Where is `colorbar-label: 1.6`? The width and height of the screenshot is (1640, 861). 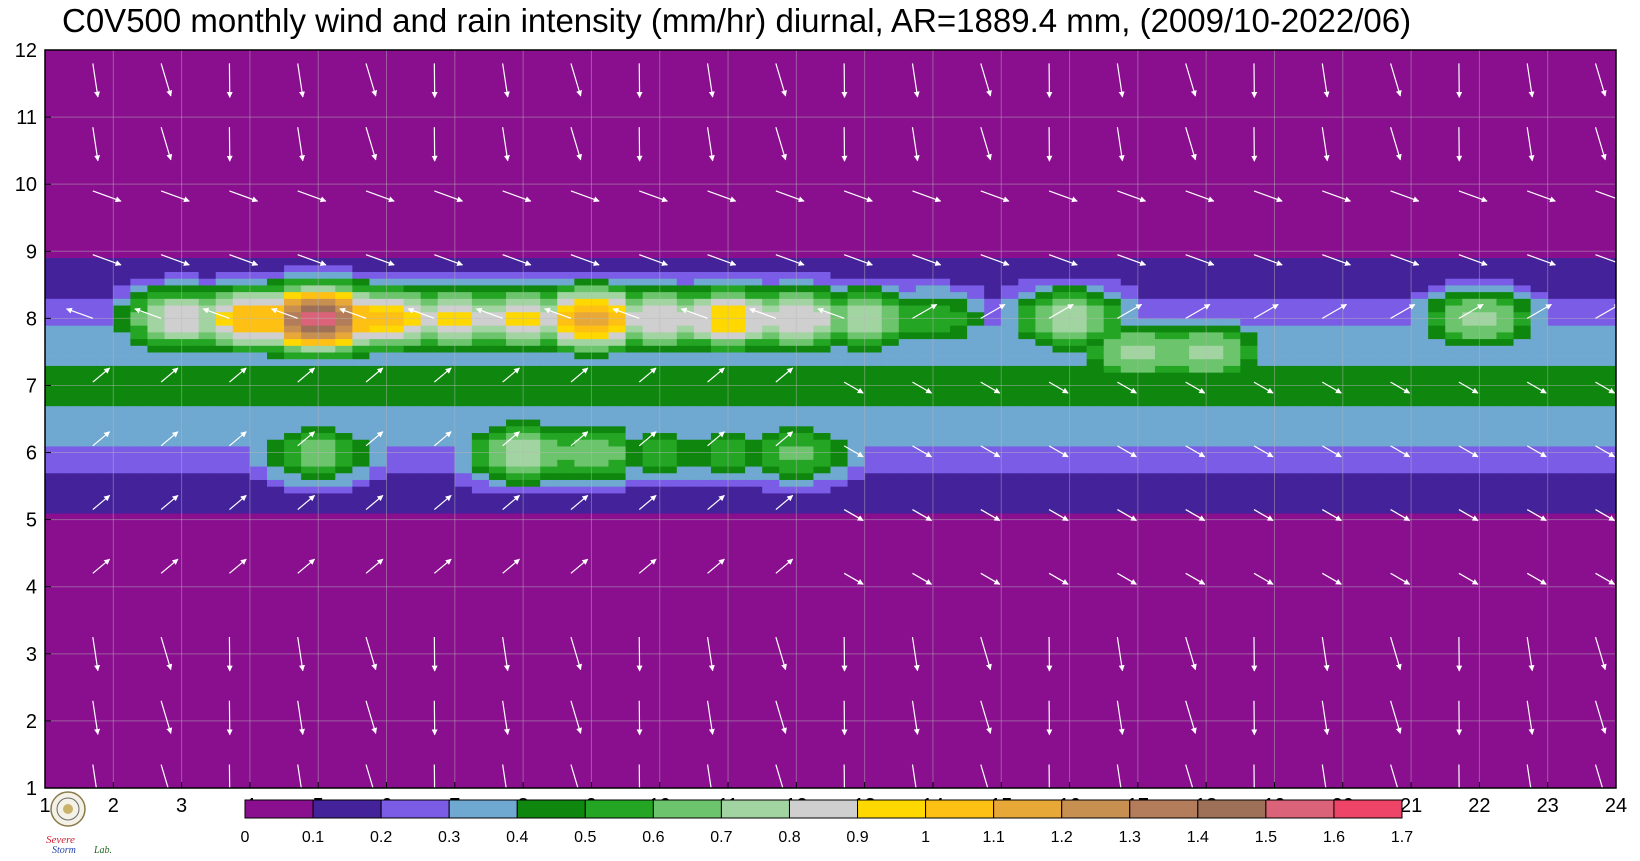
colorbar-label: 1.6 is located at coordinates (1334, 837).